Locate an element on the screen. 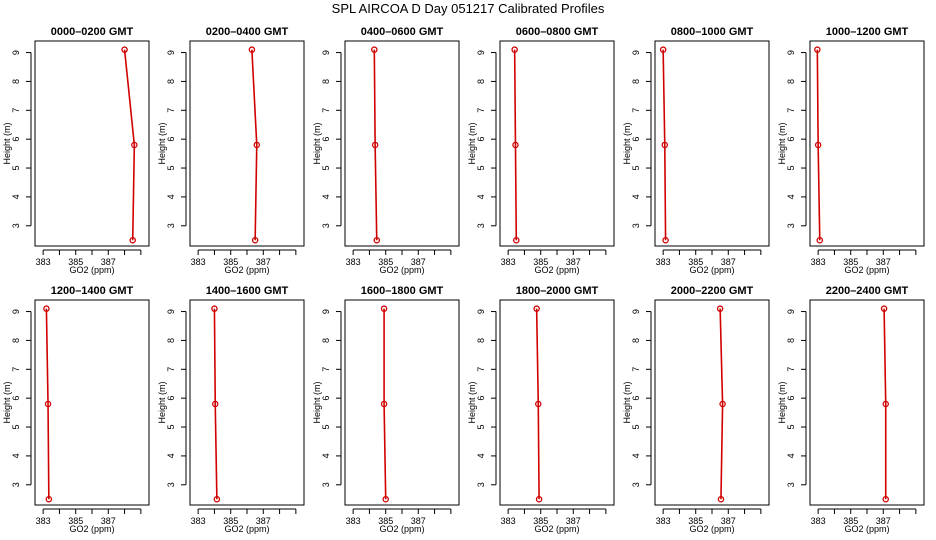 Image resolution: width=936 pixels, height=540 pixels. panel-title: 1200–1400 GMT is located at coordinates (92, 291).